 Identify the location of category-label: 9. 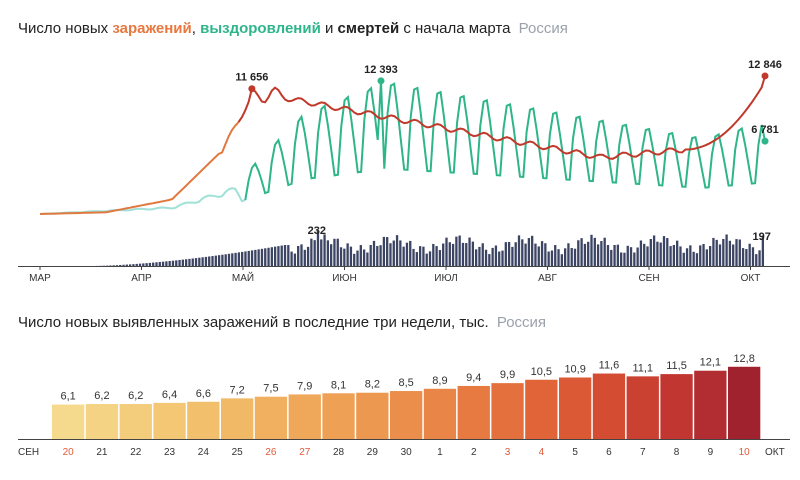
(711, 452).